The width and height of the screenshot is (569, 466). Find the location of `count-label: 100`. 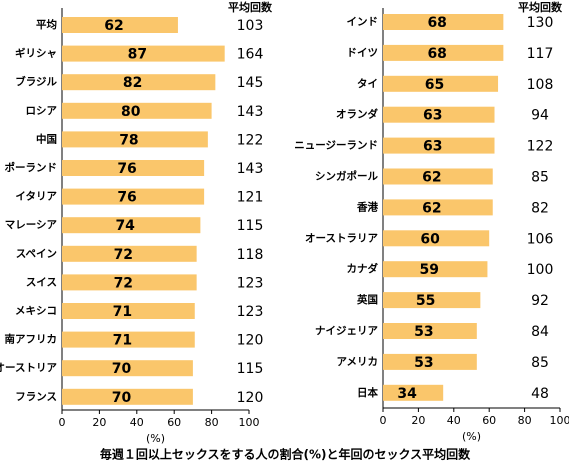

count-label: 100 is located at coordinates (540, 270).